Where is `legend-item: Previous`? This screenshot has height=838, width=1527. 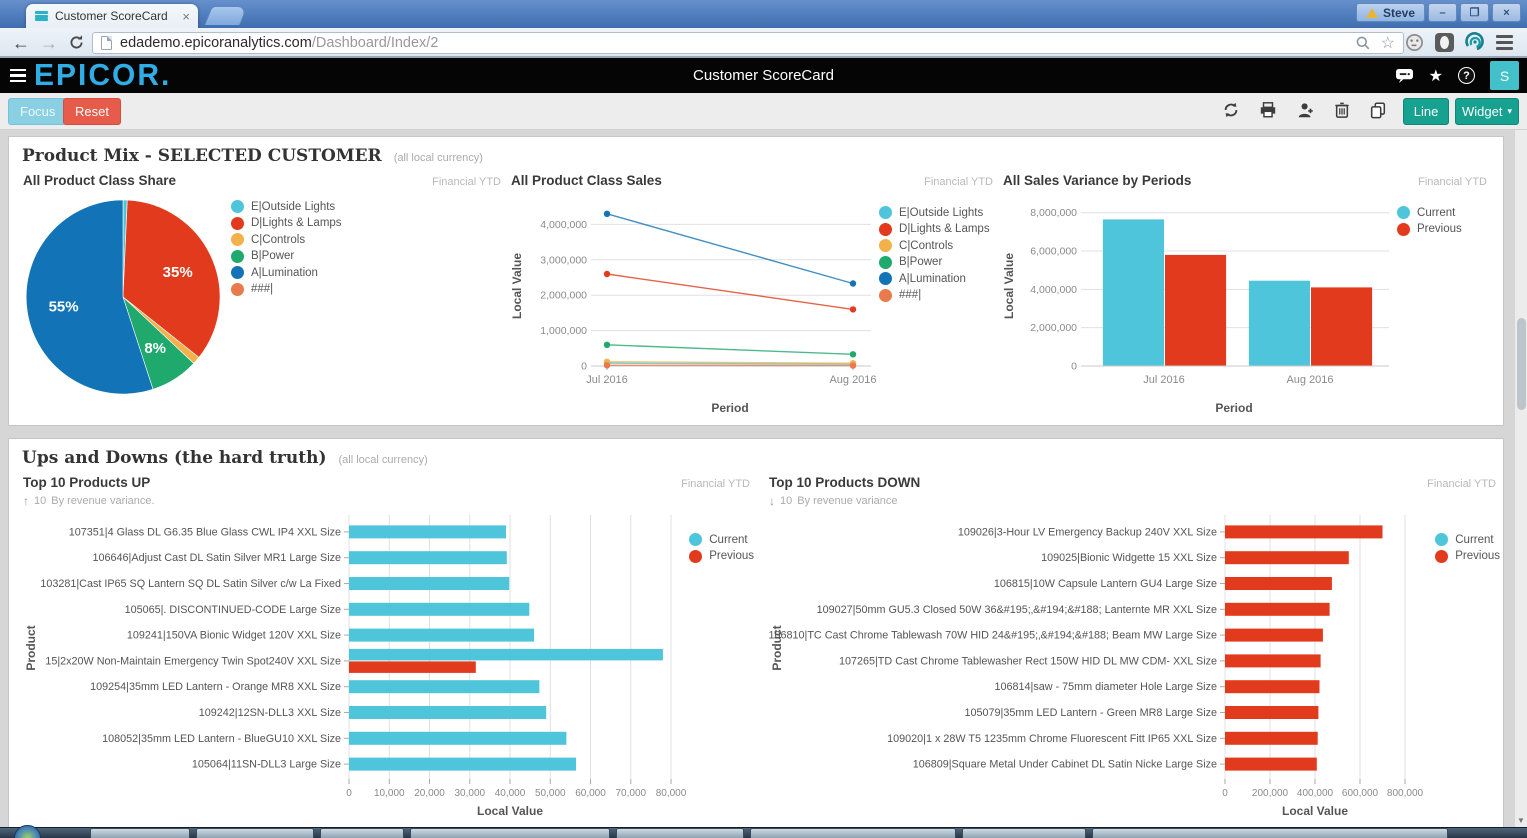 legend-item: Previous is located at coordinates (721, 556).